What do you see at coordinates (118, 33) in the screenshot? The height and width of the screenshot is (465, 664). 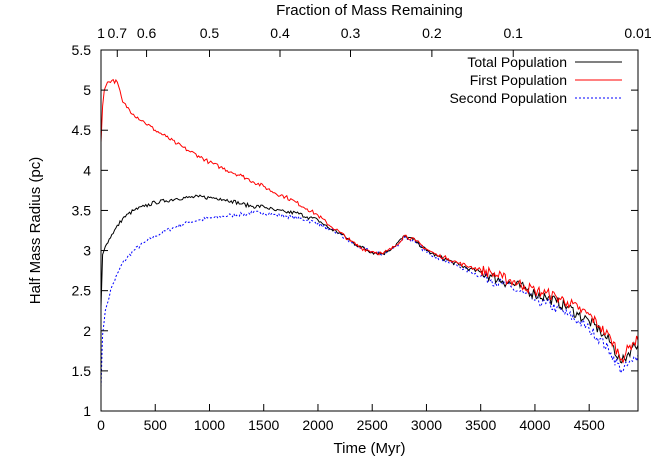 I see `x2-tick-label: 0.7` at bounding box center [118, 33].